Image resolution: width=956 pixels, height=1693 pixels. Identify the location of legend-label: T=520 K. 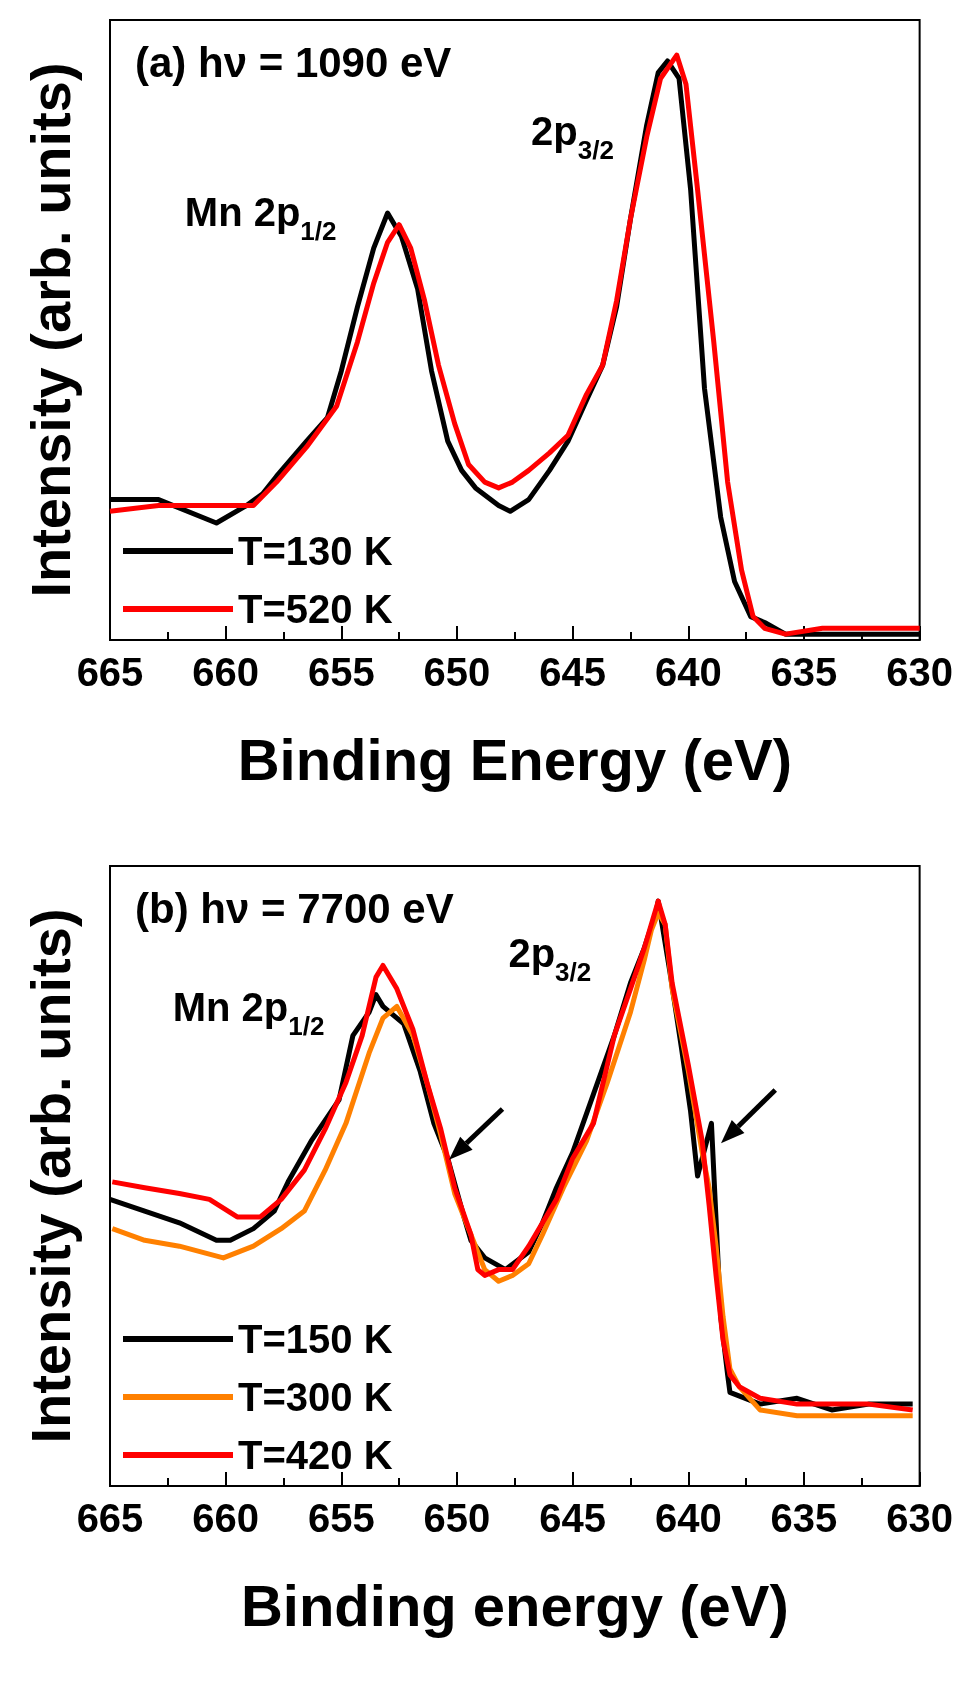
(315, 609).